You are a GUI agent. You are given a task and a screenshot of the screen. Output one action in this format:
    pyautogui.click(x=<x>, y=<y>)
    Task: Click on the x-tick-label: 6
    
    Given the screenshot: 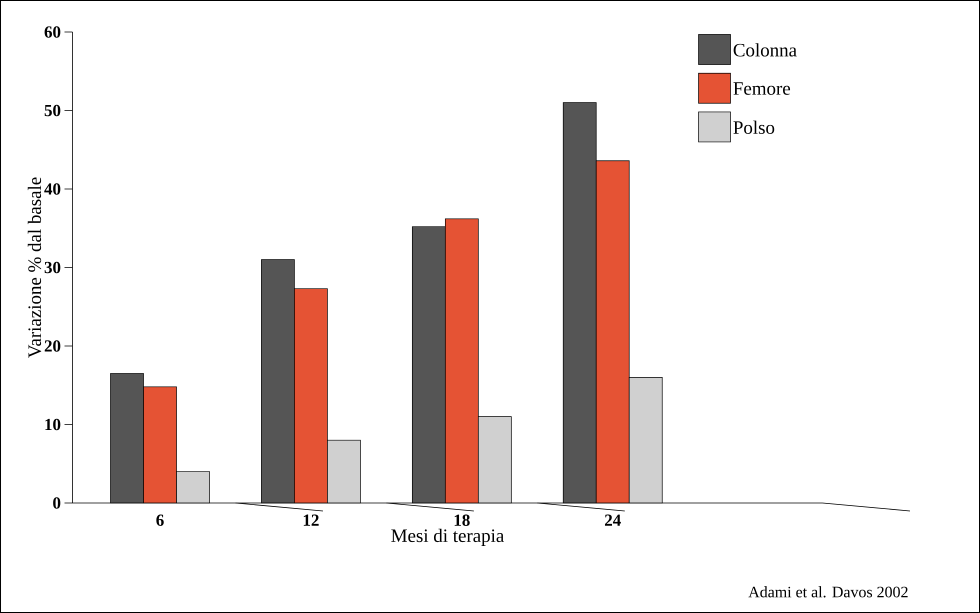 What is the action you would take?
    pyautogui.click(x=160, y=520)
    